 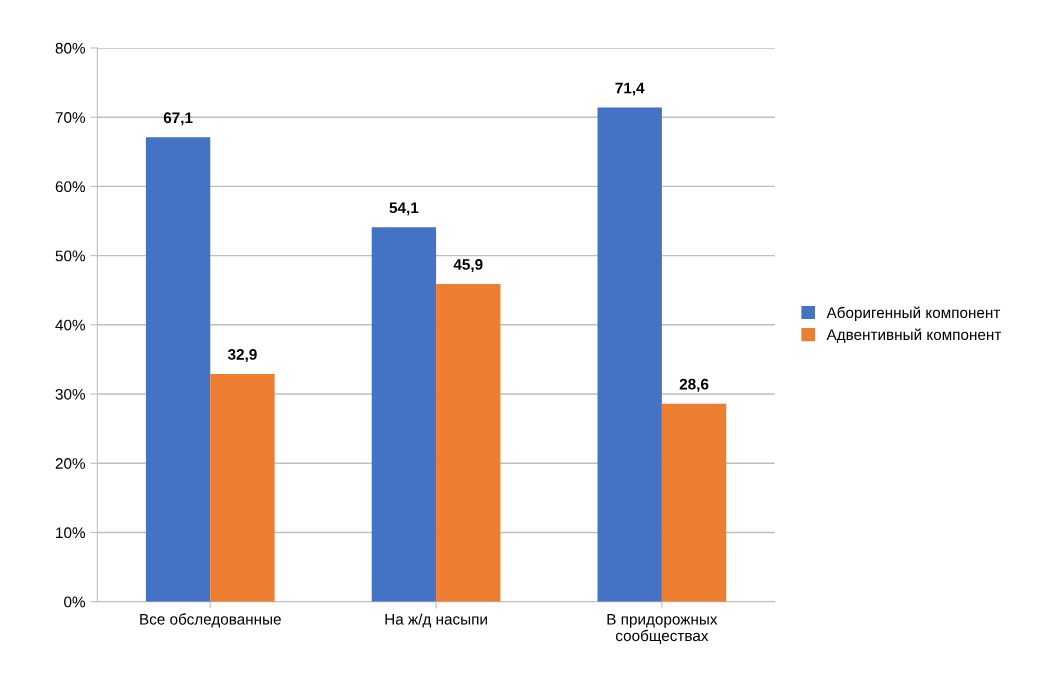 What do you see at coordinates (70, 187) in the screenshot?
I see `y-tick-label: 60%` at bounding box center [70, 187].